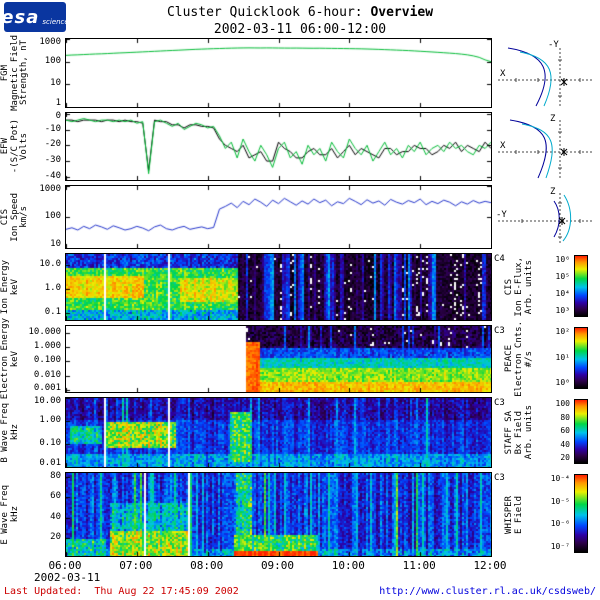 The width and height of the screenshot is (600, 600). I want to click on y-axis-label: FGM Magnetic Field Strength, nT, so click(15, 73).